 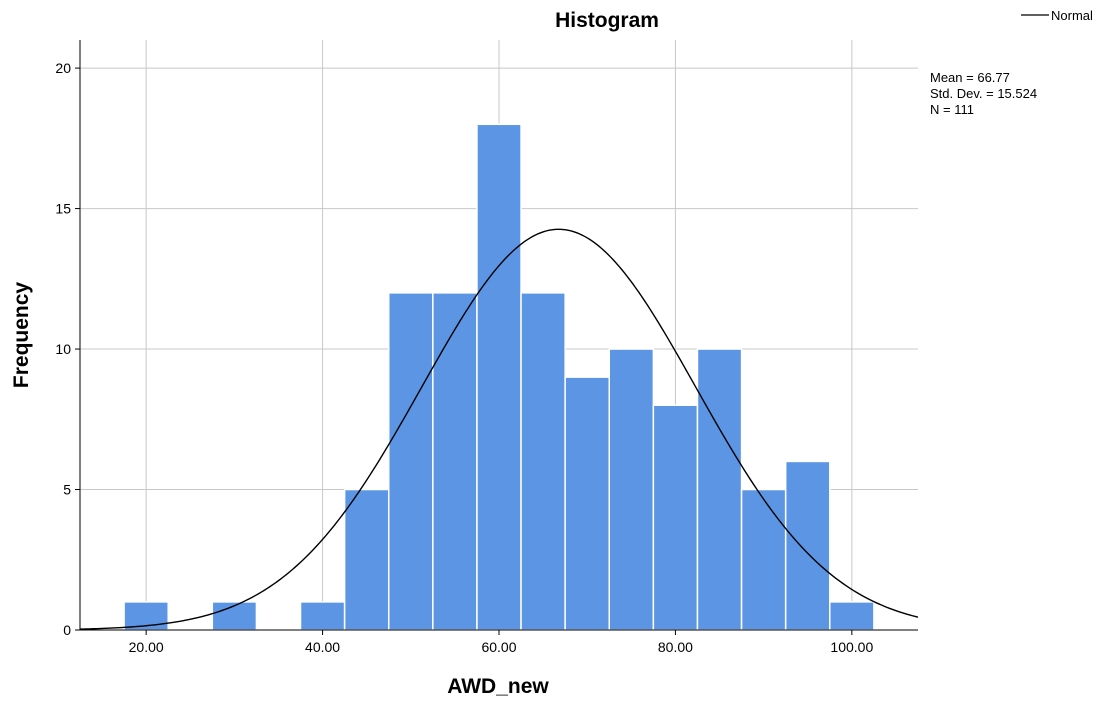 What do you see at coordinates (675, 647) in the screenshot?
I see `x-tick-label: 80.00` at bounding box center [675, 647].